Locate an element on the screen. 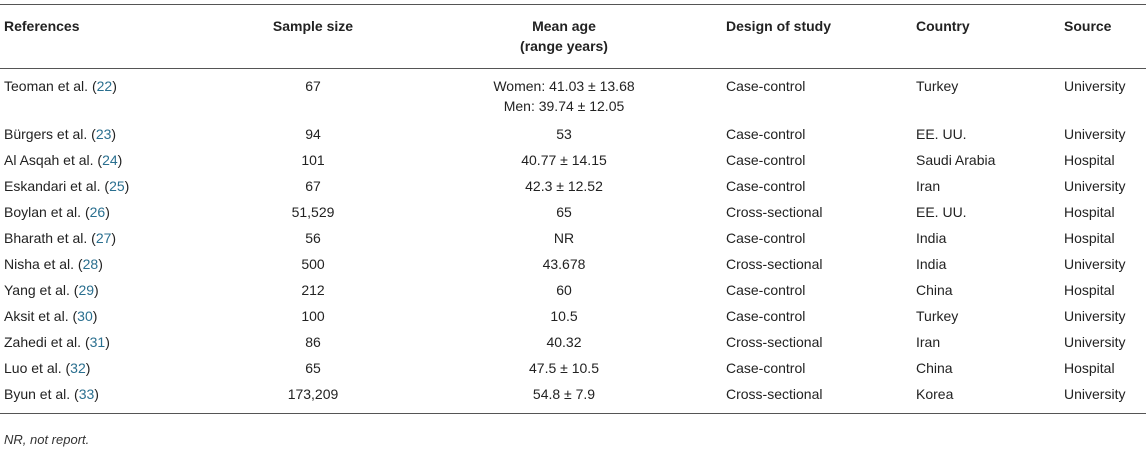 This screenshot has height=453, width=1146. cell-country: Turkey is located at coordinates (937, 86).